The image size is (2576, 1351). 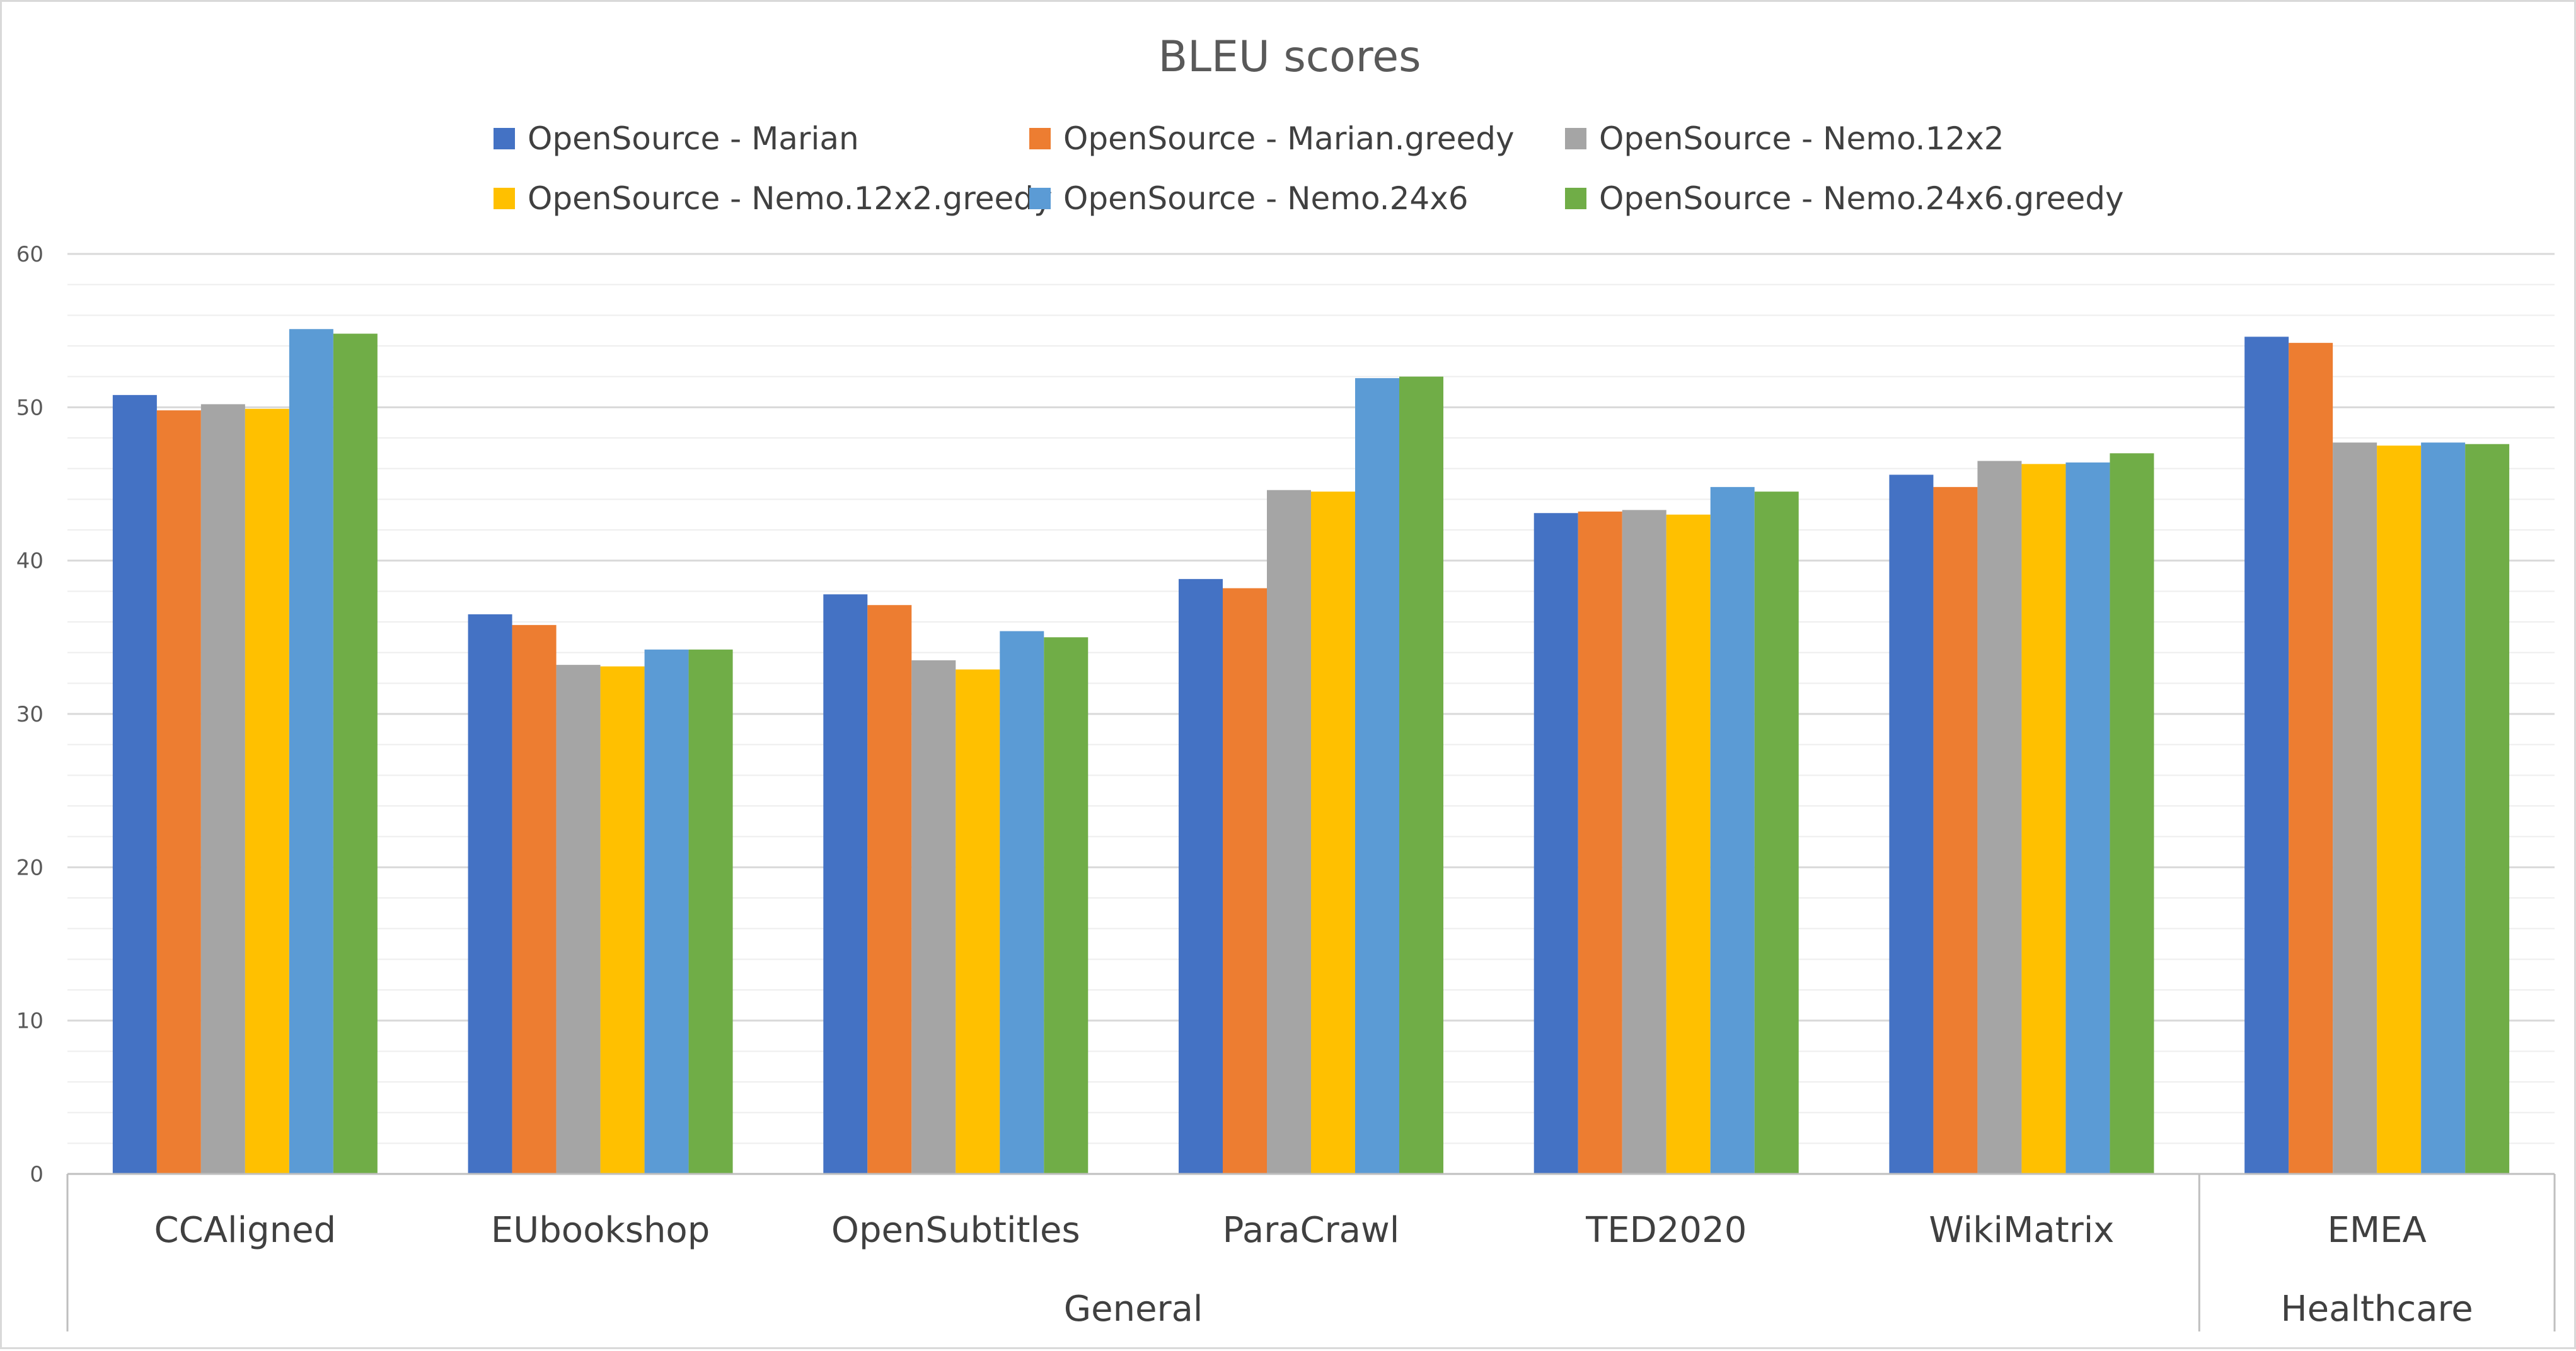 I want to click on group-label: General, so click(x=1133, y=1309).